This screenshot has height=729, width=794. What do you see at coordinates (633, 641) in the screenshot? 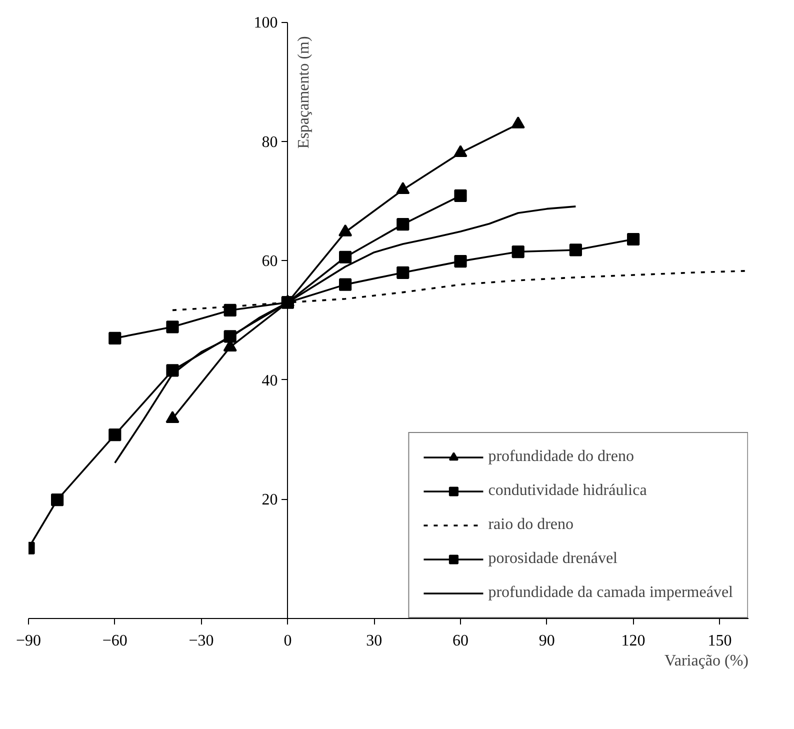
I see `x-tick-label: 120` at bounding box center [633, 641].